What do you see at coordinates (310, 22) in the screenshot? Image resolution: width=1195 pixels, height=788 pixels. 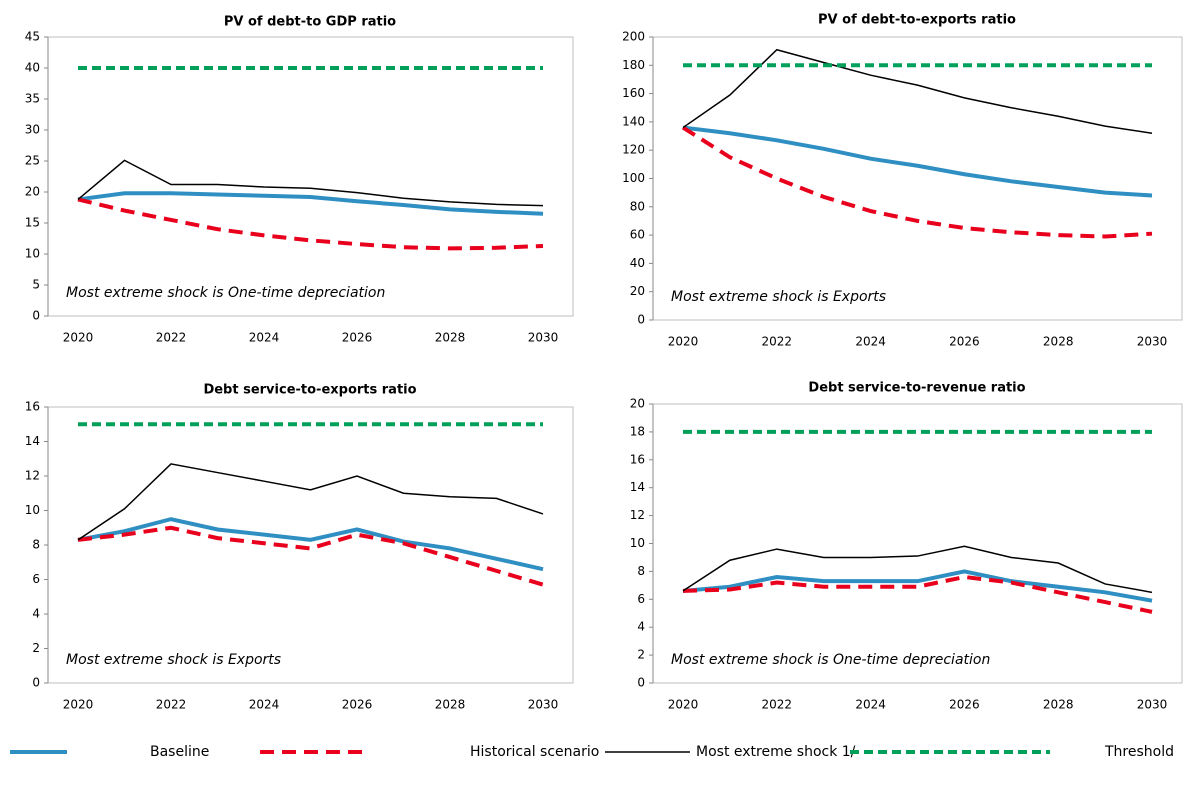 I see `chart-title: PV of debt-to GDP ratio` at bounding box center [310, 22].